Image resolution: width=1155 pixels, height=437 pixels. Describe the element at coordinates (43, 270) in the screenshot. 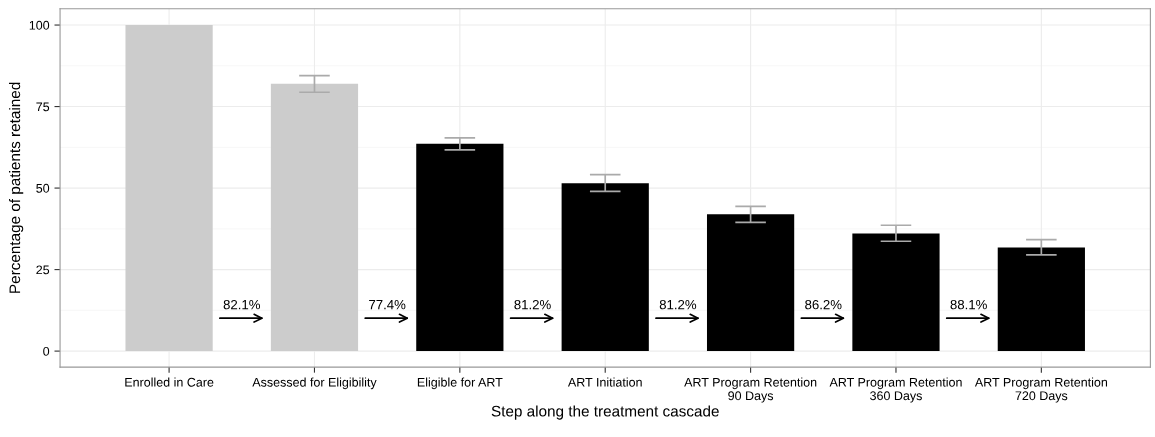

I see `y-tick-label: 25` at that location.